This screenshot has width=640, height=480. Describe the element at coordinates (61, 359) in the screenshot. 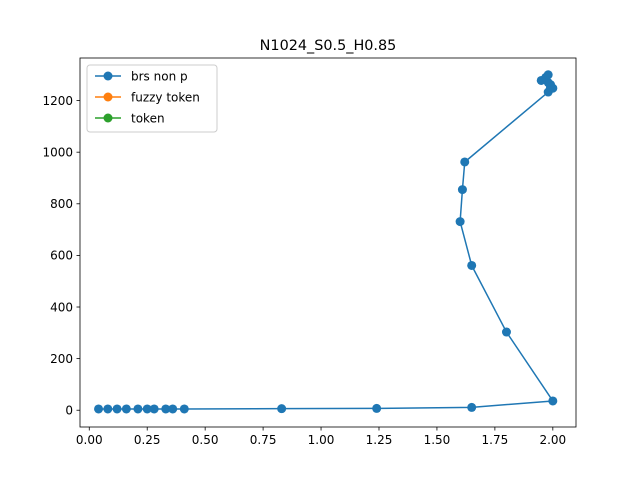

I see `y-tick-label: 200` at that location.